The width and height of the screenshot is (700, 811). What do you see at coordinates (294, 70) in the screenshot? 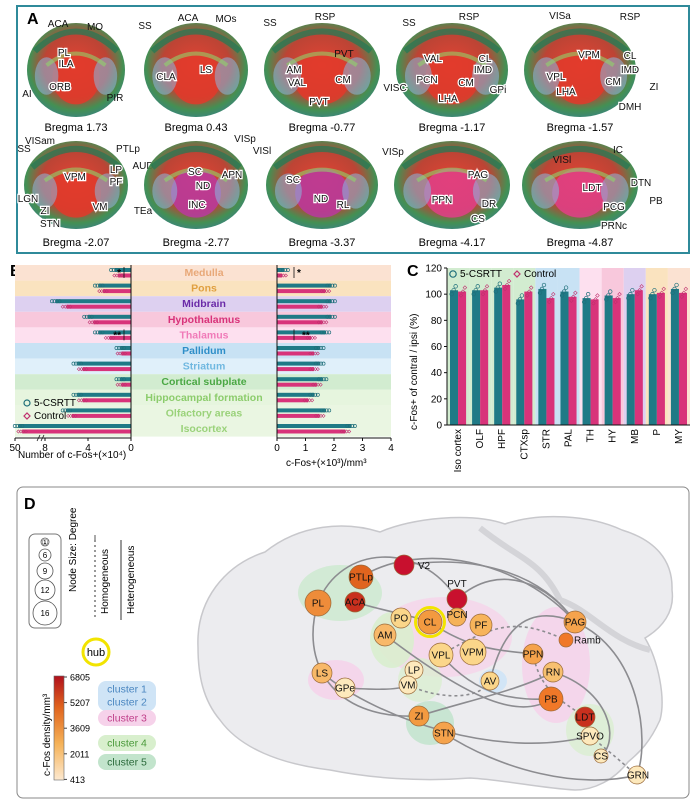
I see `region-label: AM` at bounding box center [294, 70].